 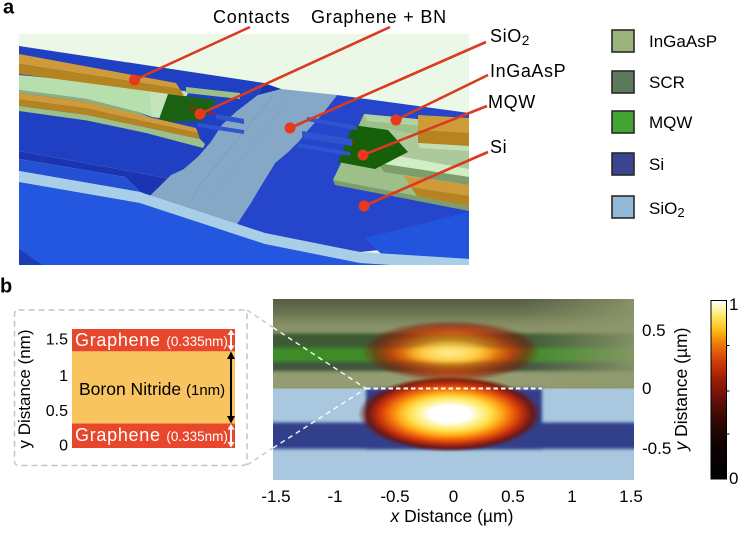 What do you see at coordinates (334, 496) in the screenshot?
I see `svg-text: -1` at bounding box center [334, 496].